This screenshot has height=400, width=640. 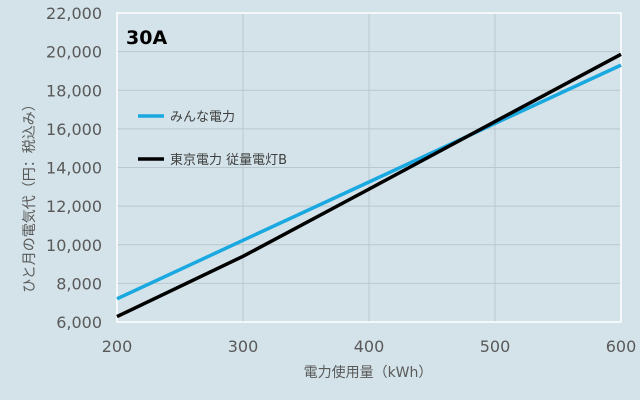 I want to click on y-tick-label: 12,000, so click(x=74, y=206).